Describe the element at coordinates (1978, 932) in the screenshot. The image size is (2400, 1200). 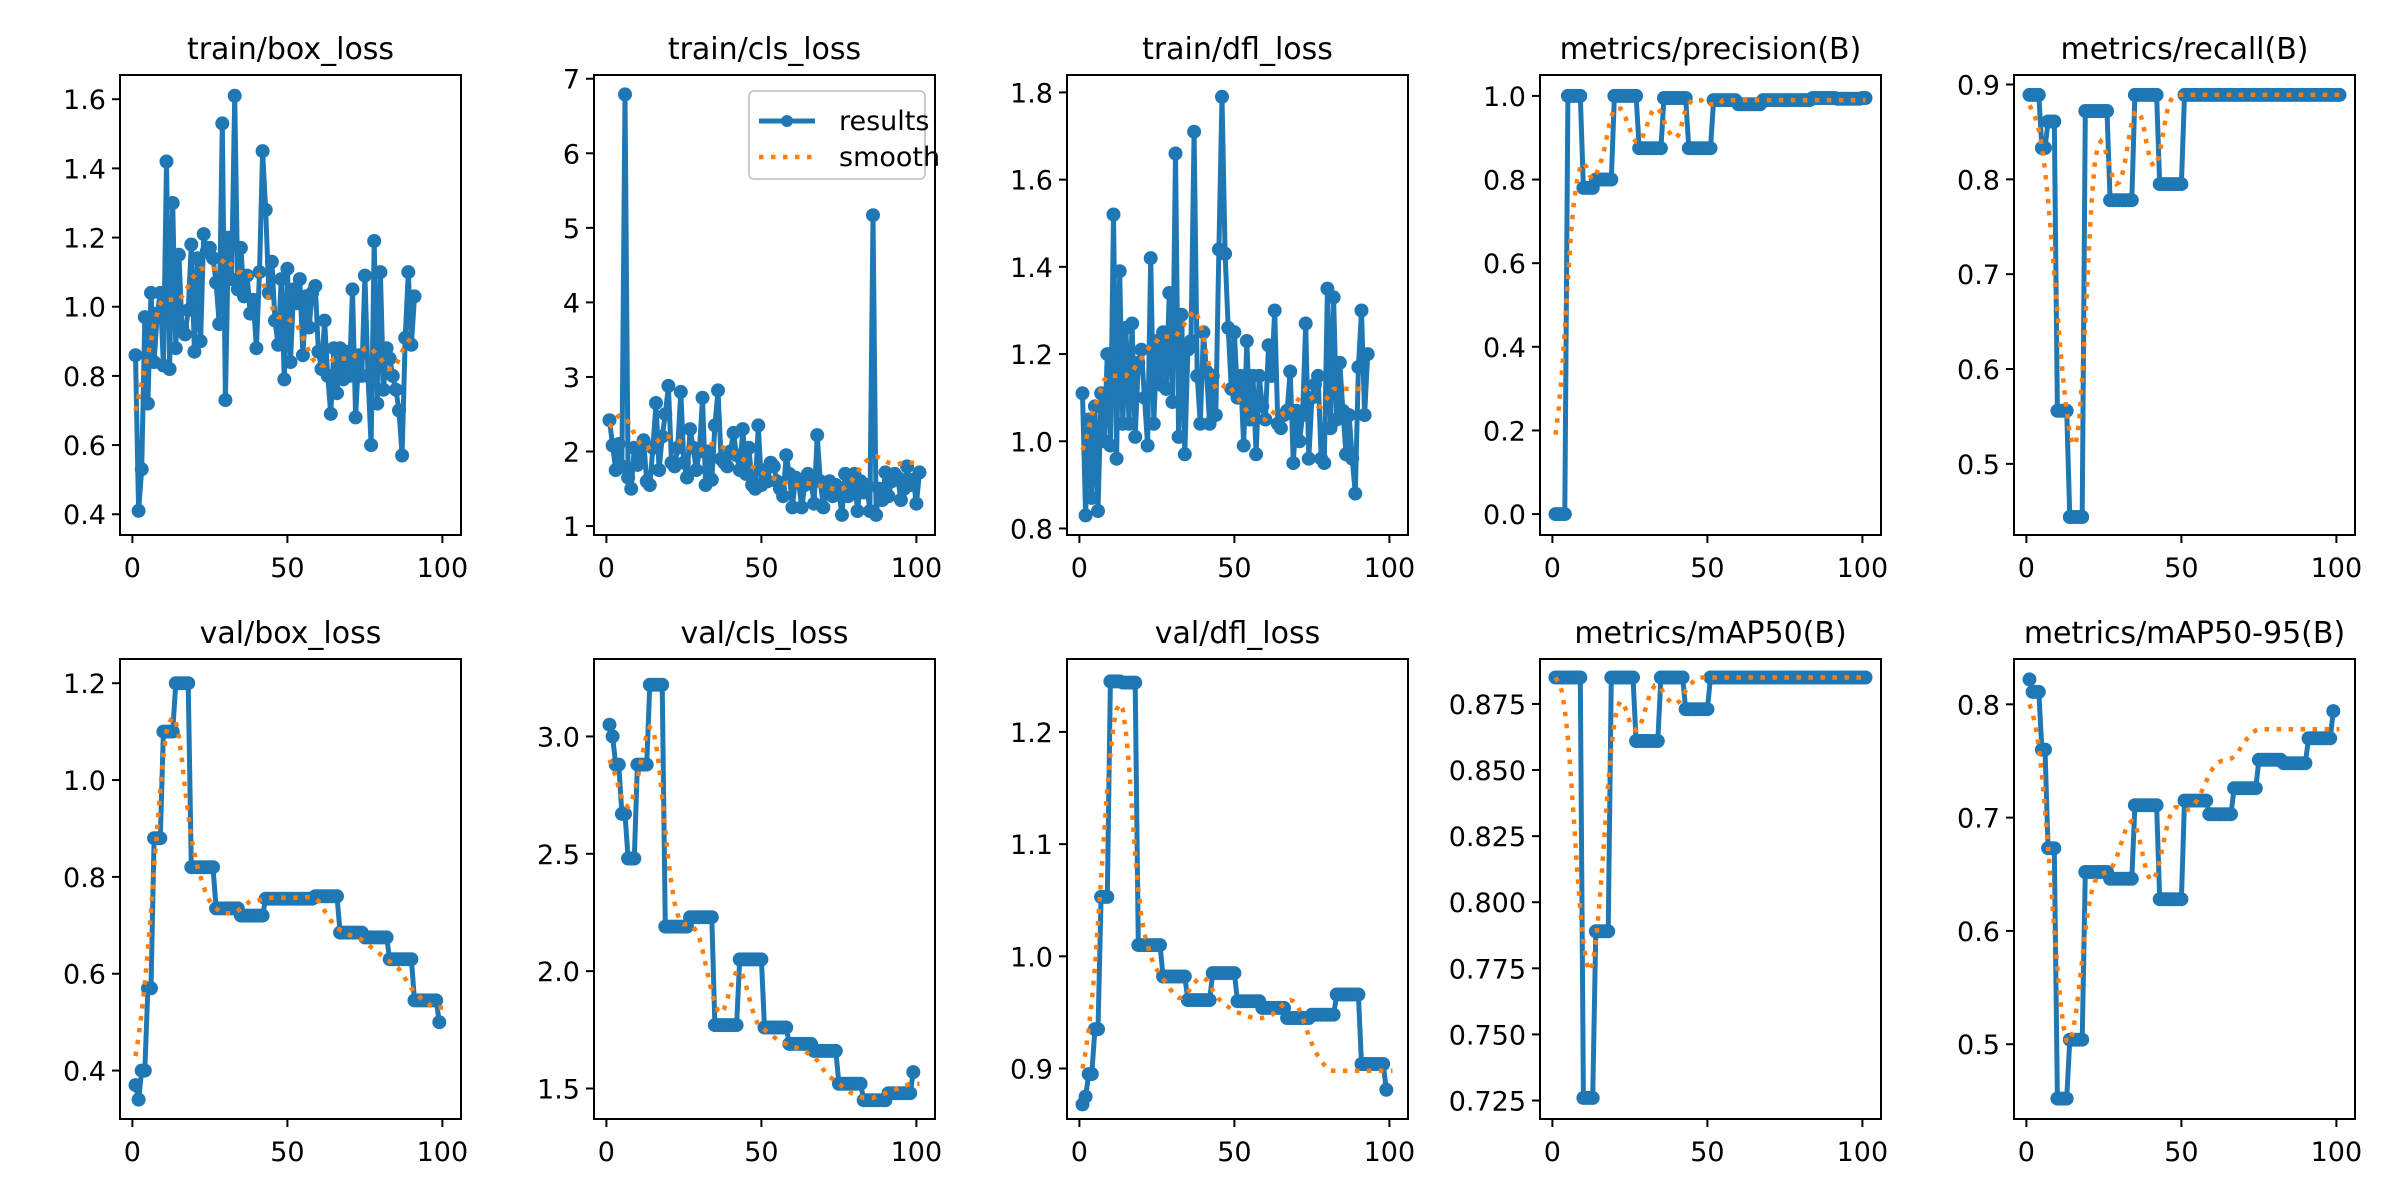
I see `y-tick-label: 0.6` at that location.